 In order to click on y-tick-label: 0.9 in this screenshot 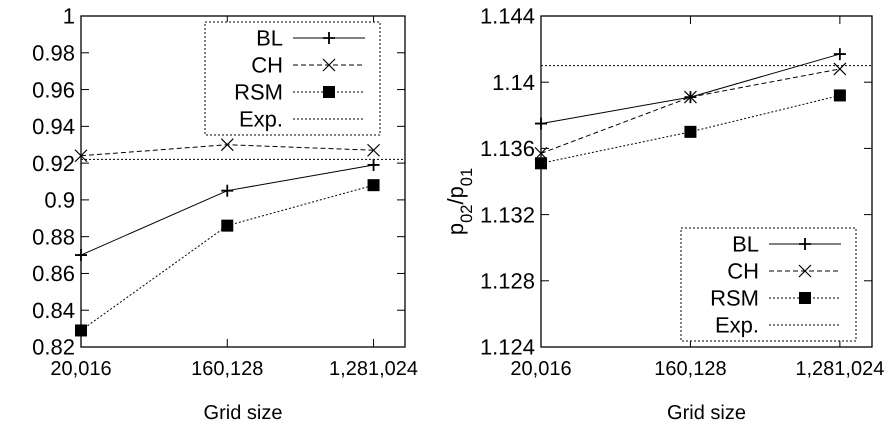, I will do `click(59, 200)`.